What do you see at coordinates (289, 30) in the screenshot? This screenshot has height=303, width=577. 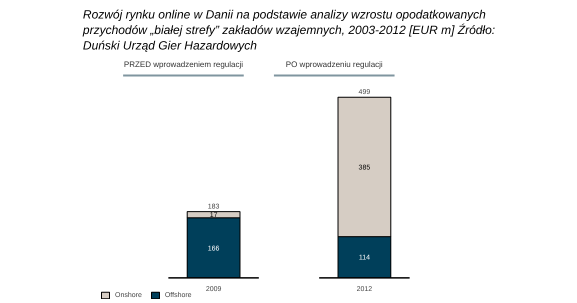 I see `chart-title: Rozwój rynku online w Danii na podstawie analizy wzrostu opodatkowanych przychodów „białej strefy” zakładów wzajemnych, 2003-2012 [EUR m] Źródło: Duński Urząd Gier Hazardowych` at bounding box center [289, 30].